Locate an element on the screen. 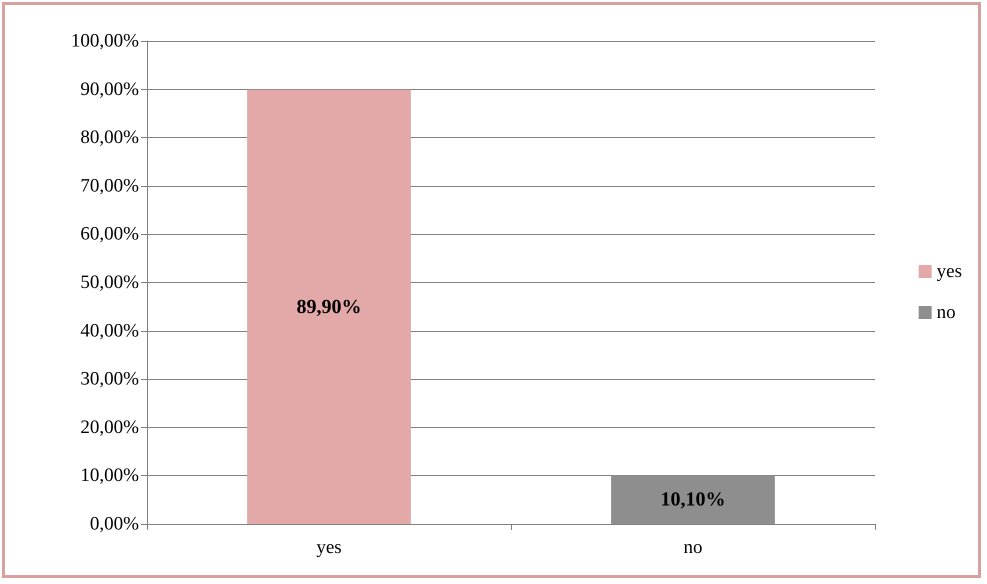 The height and width of the screenshot is (584, 987). legend-label: yes is located at coordinates (949, 271).